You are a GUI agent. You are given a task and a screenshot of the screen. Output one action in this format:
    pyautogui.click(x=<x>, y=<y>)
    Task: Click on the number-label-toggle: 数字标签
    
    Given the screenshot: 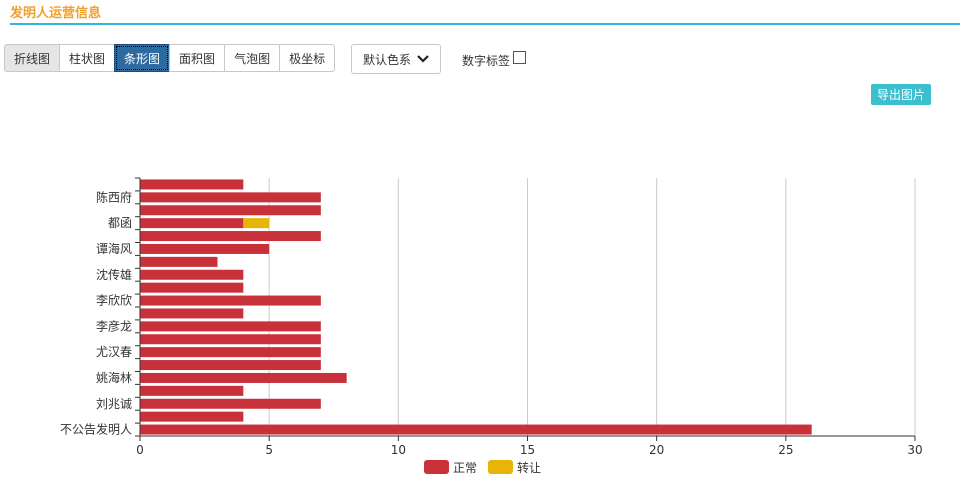 What is the action you would take?
    pyautogui.click(x=494, y=60)
    